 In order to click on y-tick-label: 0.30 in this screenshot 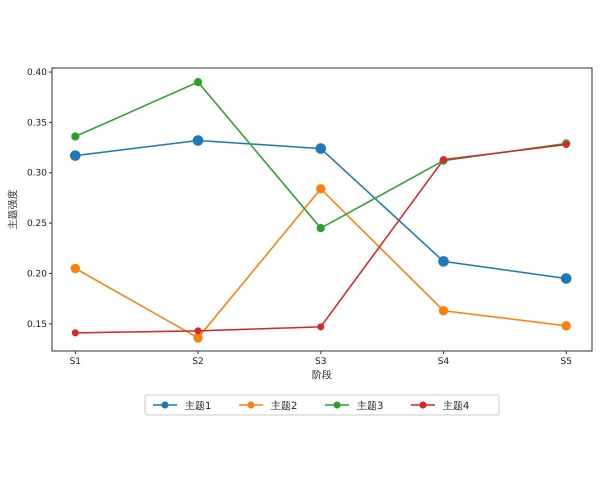, I will do `click(37, 173)`.